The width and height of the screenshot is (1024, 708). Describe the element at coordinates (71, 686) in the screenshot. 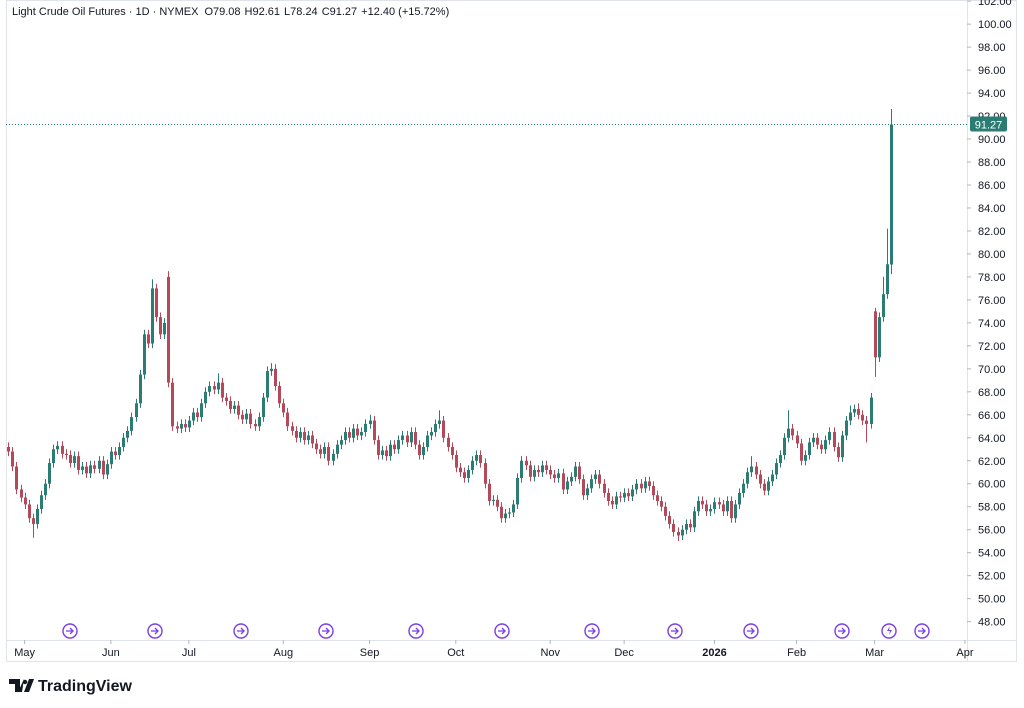

I see `brand-logo: TradingView` at that location.